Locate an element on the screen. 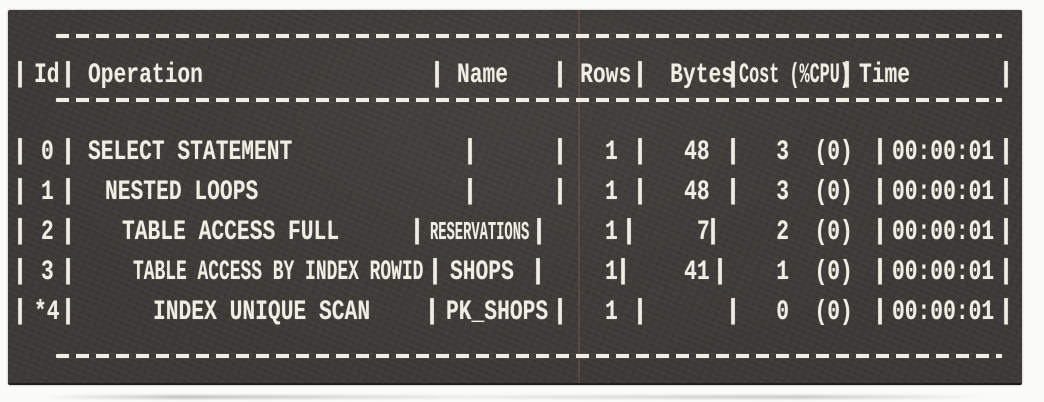 This screenshot has height=402, width=1044. cell-operation: INDEX UNIQUE SCAN is located at coordinates (262, 312).